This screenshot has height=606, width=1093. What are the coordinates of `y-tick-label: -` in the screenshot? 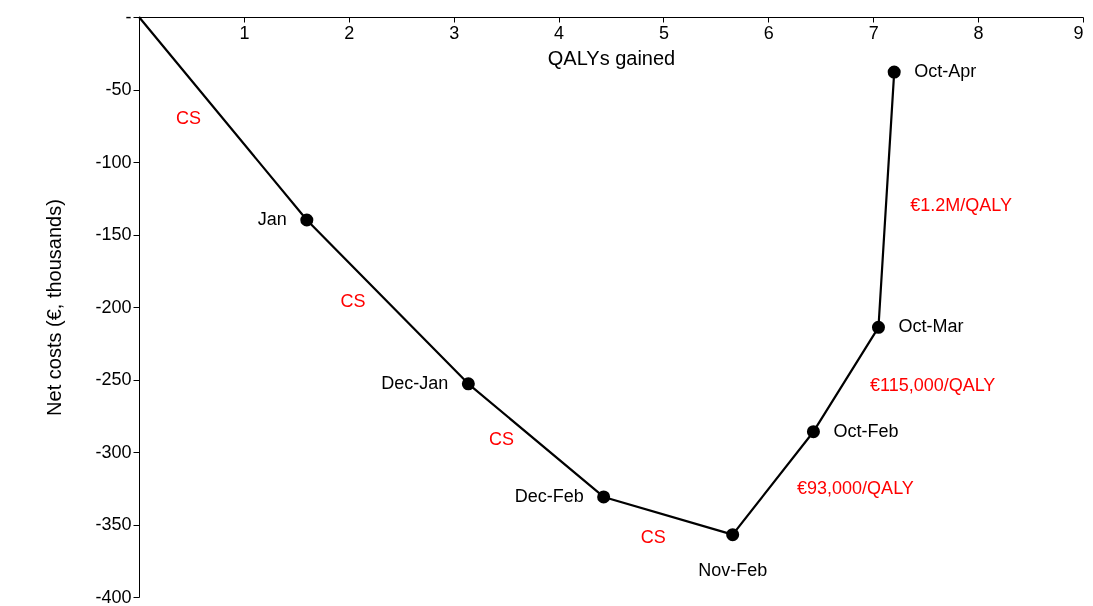 It's located at (128, 16).